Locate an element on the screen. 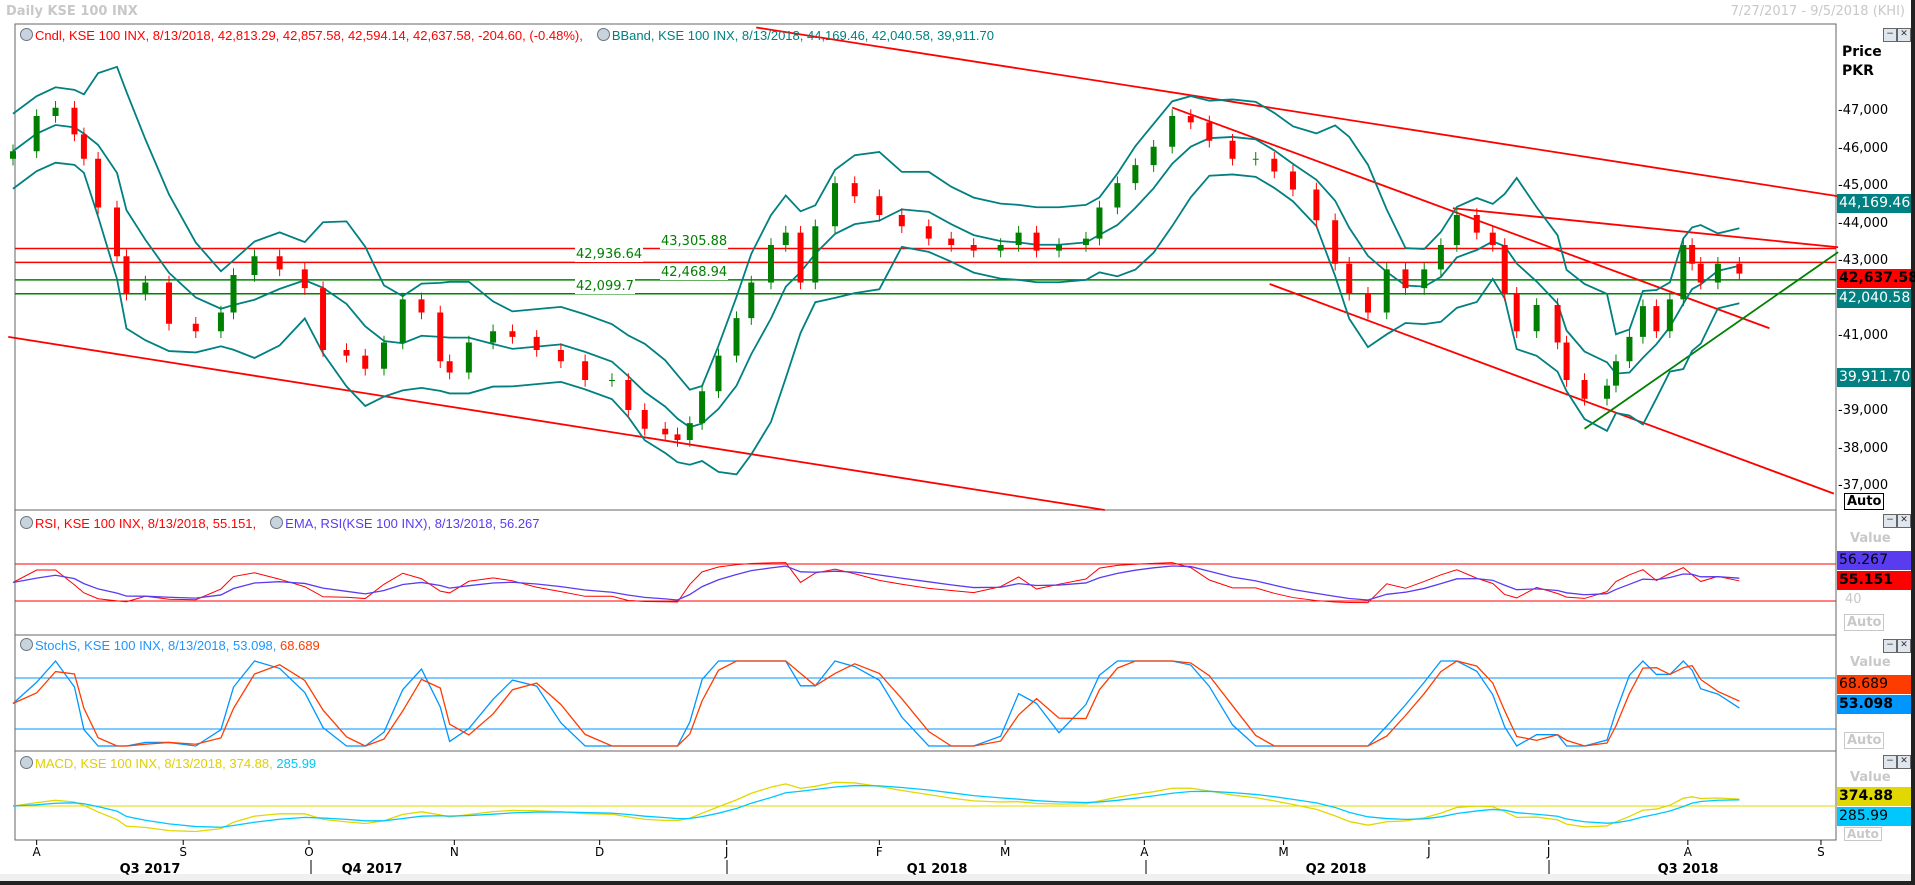  level-label: 42,099.7 is located at coordinates (605, 286).